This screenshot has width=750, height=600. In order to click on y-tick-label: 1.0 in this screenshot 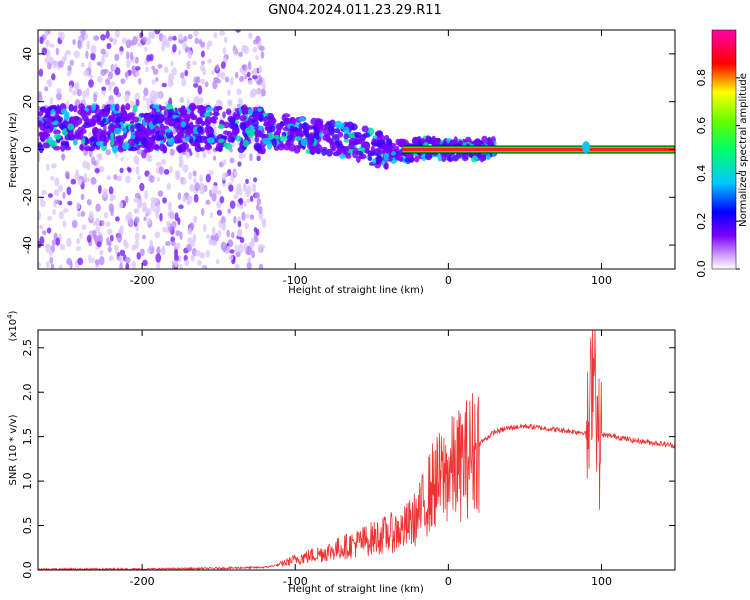, I will do `click(27, 481)`.